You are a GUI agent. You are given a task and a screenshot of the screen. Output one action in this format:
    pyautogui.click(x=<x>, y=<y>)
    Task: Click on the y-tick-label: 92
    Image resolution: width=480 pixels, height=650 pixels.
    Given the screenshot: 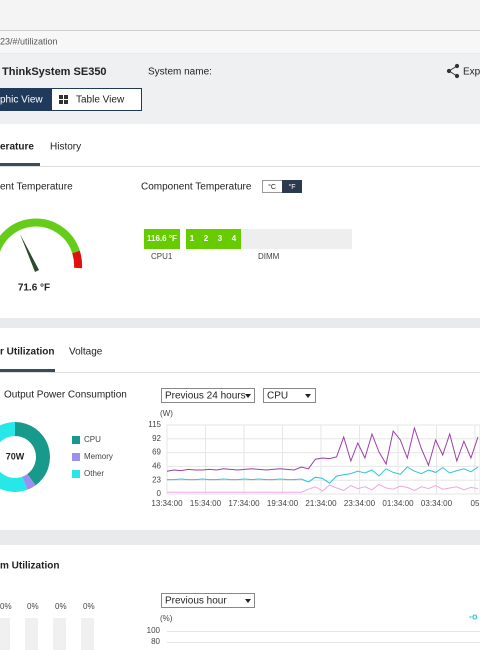 What is the action you would take?
    pyautogui.click(x=156, y=438)
    